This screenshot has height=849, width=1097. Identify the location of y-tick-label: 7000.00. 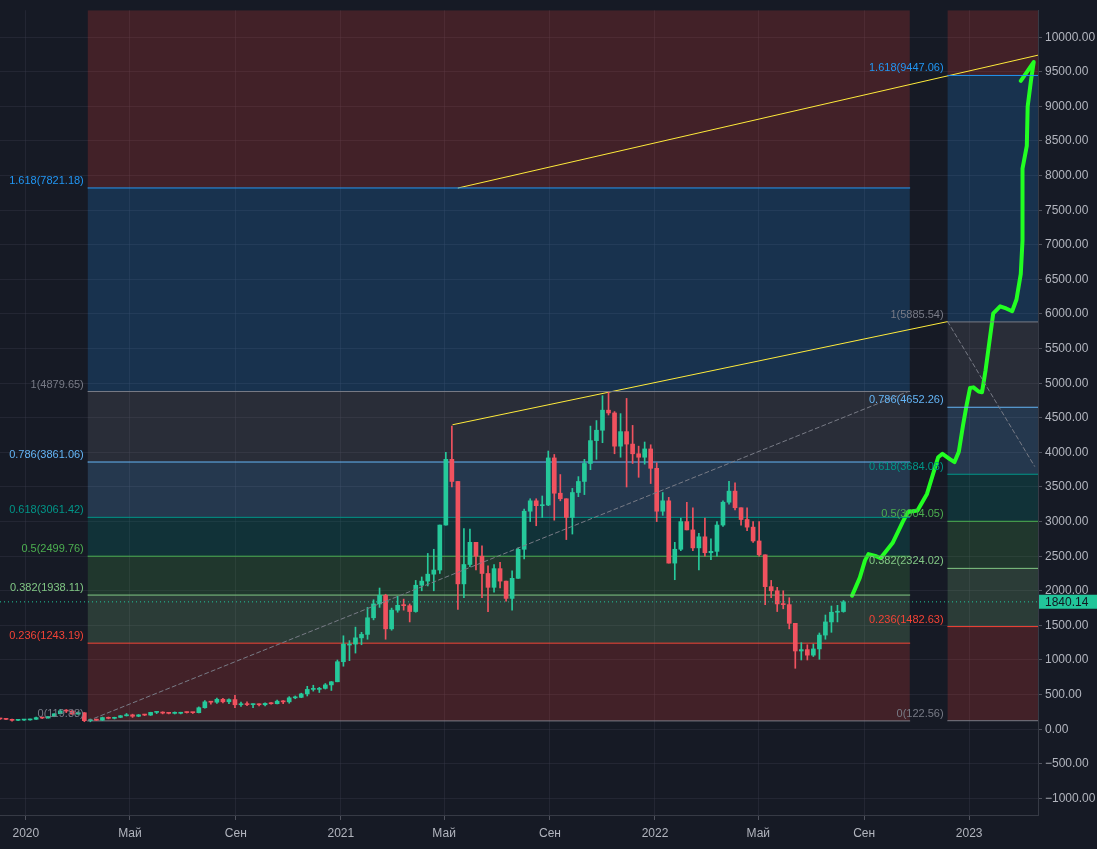
(1067, 244).